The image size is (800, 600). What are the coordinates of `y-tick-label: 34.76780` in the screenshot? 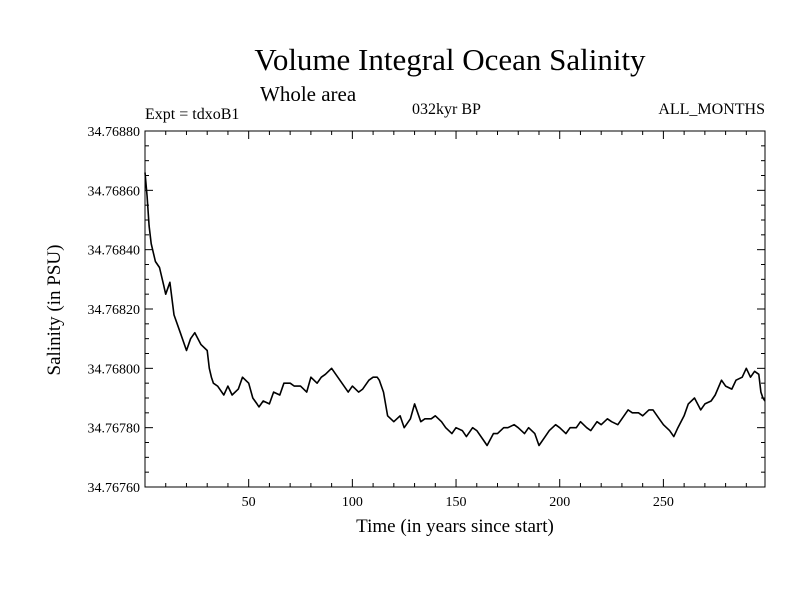 It's located at (114, 429).